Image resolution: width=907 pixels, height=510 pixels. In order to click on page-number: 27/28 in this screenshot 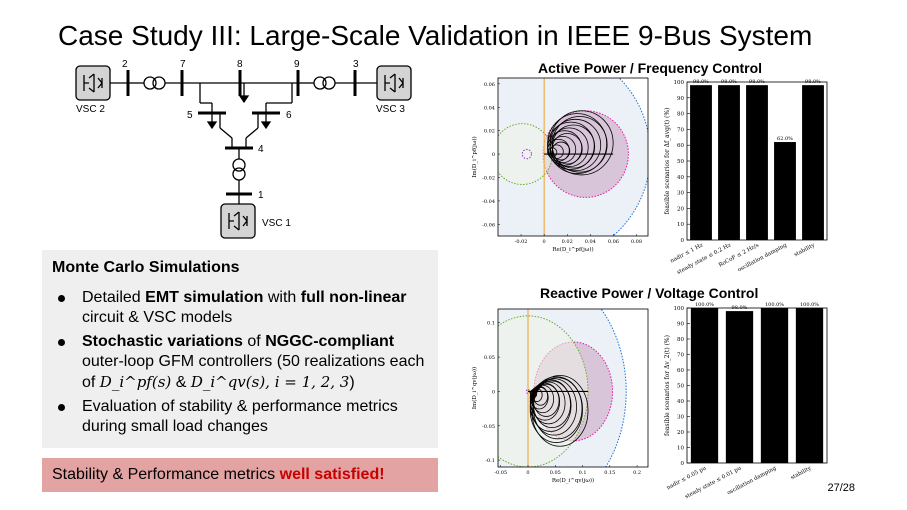, I will do `click(841, 488)`.